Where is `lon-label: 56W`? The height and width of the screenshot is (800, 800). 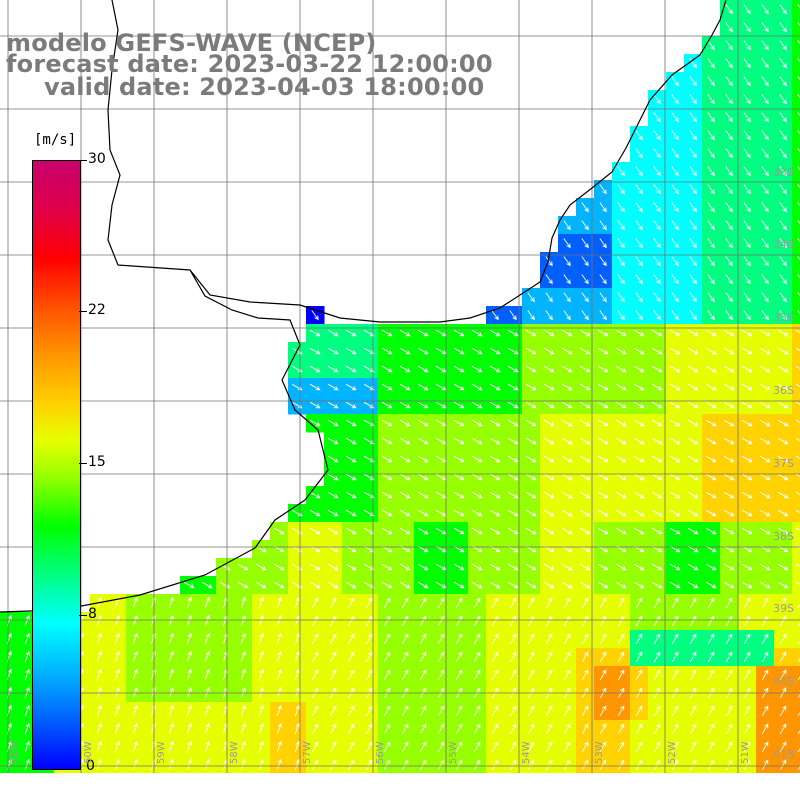
lon-label: 56W is located at coordinates (380, 752).